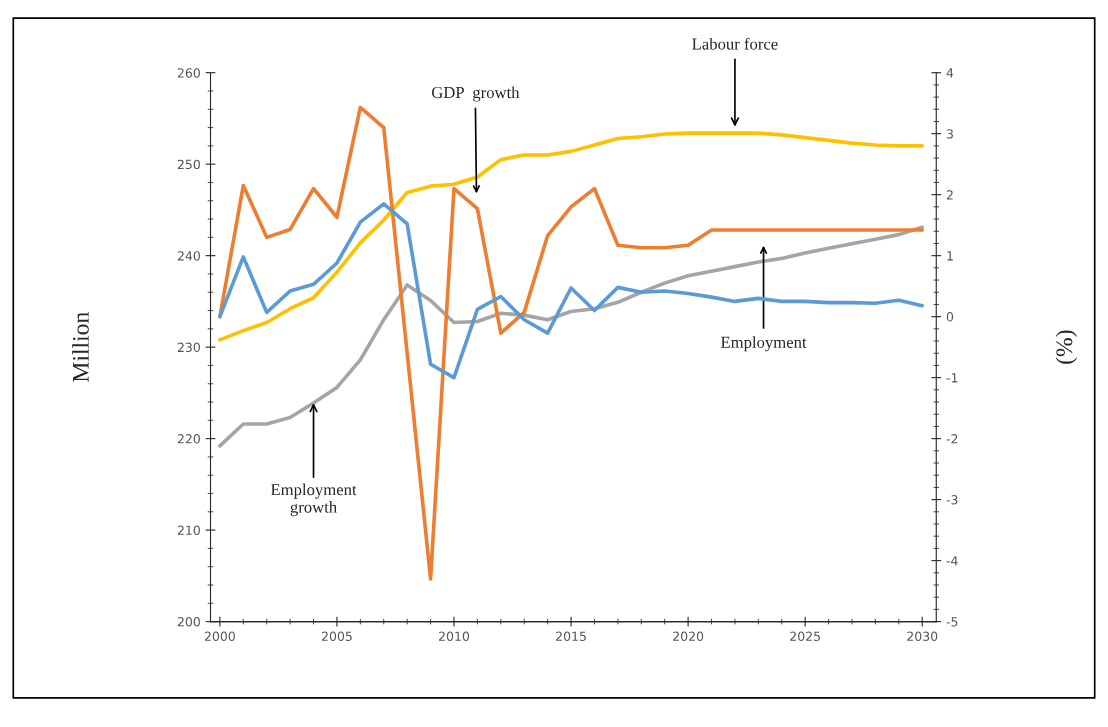  What do you see at coordinates (949, 195) in the screenshot?
I see `y2-tick-label: 2` at bounding box center [949, 195].